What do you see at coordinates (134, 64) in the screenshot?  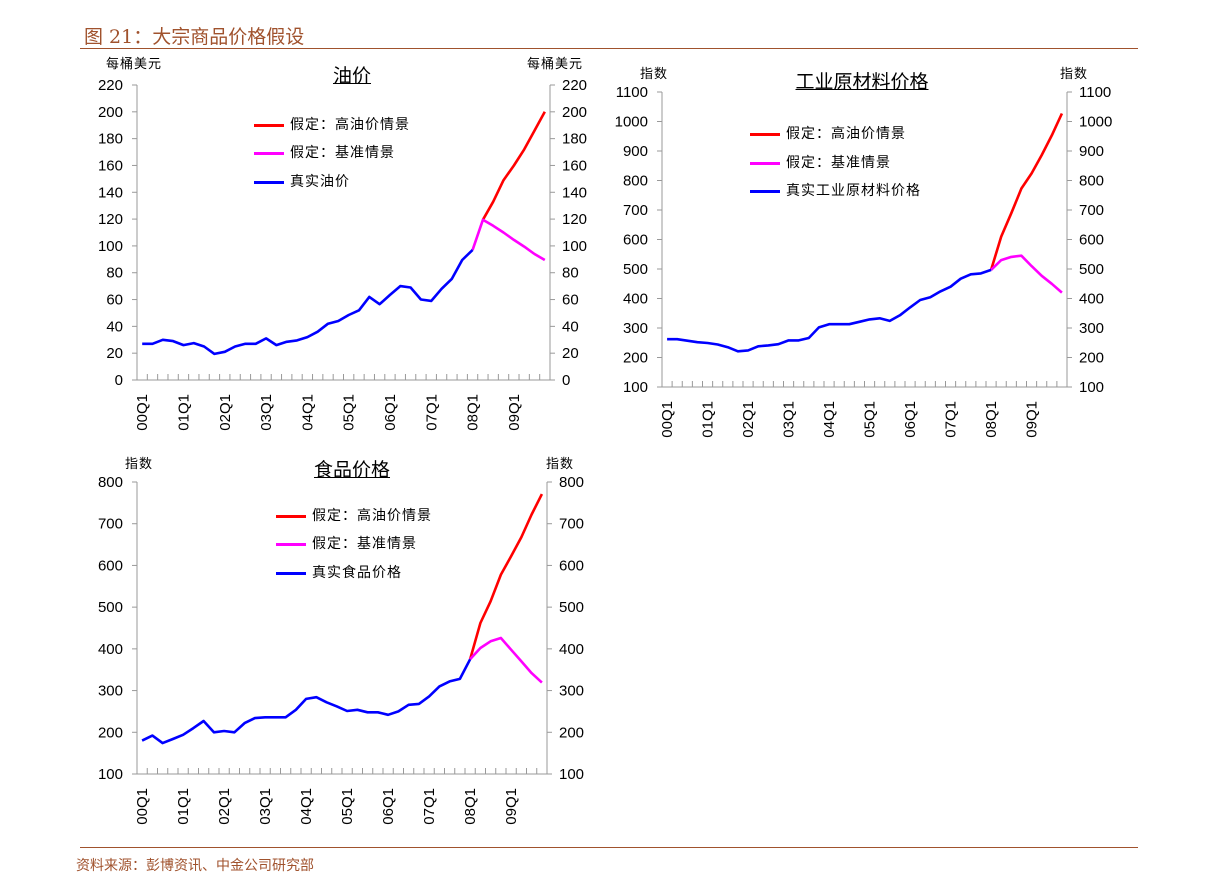 I see `y-unit-left-oil: 每桶美元` at bounding box center [134, 64].